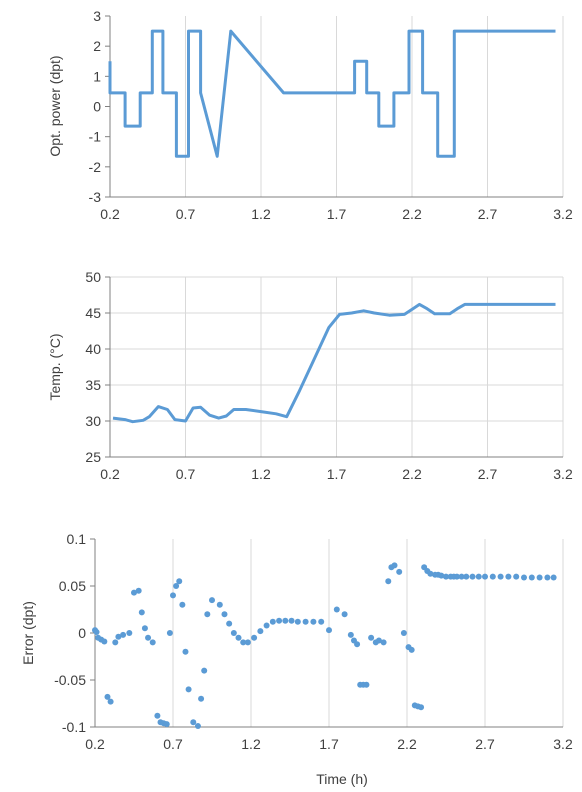  I want to click on error-x-axis-label: Time (h), so click(342, 779).